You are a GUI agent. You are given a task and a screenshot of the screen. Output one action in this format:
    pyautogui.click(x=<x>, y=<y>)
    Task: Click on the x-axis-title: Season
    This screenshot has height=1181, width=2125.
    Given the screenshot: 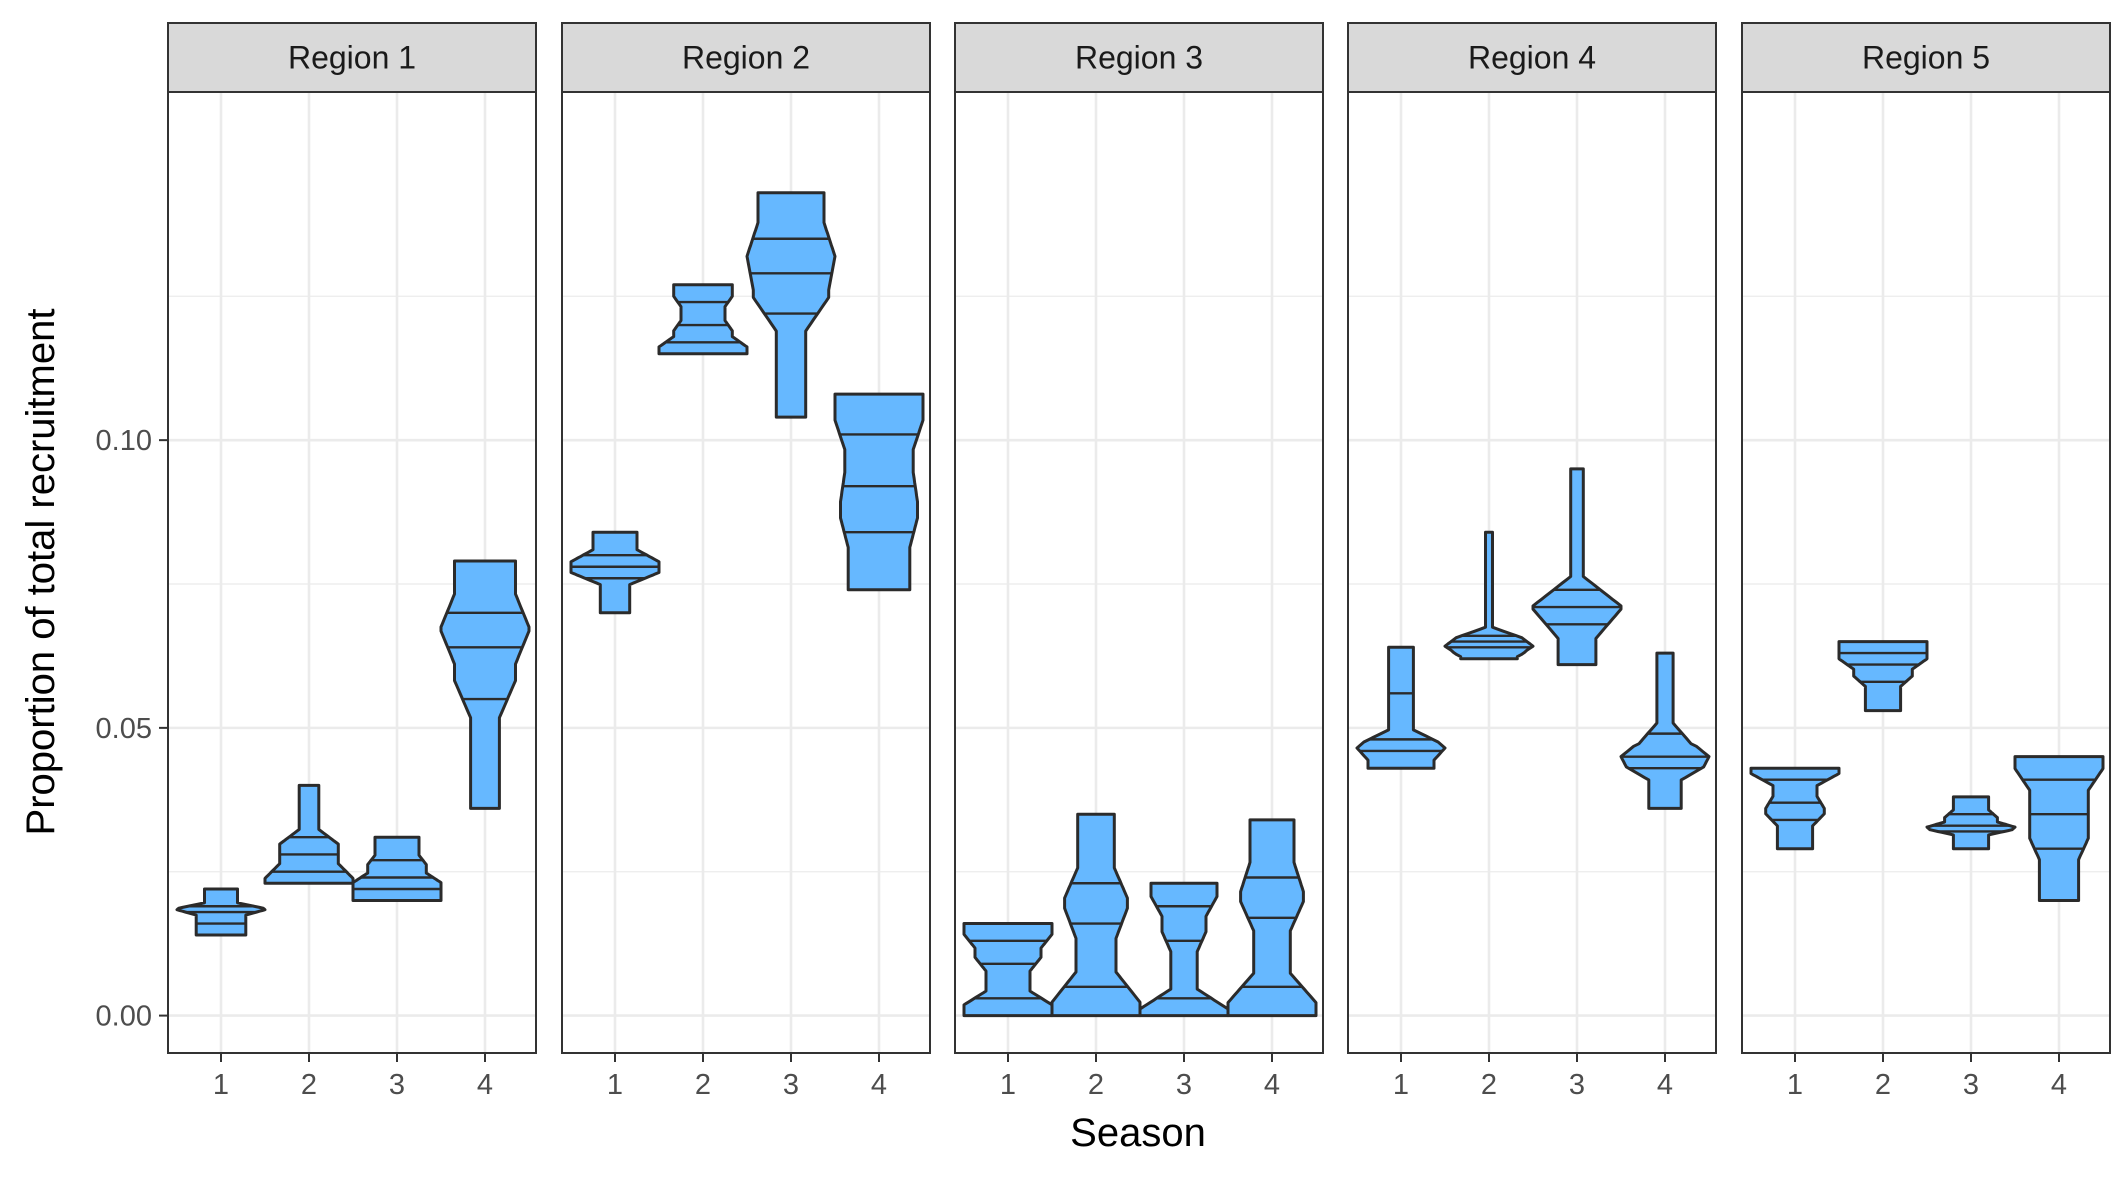 What is the action you would take?
    pyautogui.click(x=1138, y=1133)
    